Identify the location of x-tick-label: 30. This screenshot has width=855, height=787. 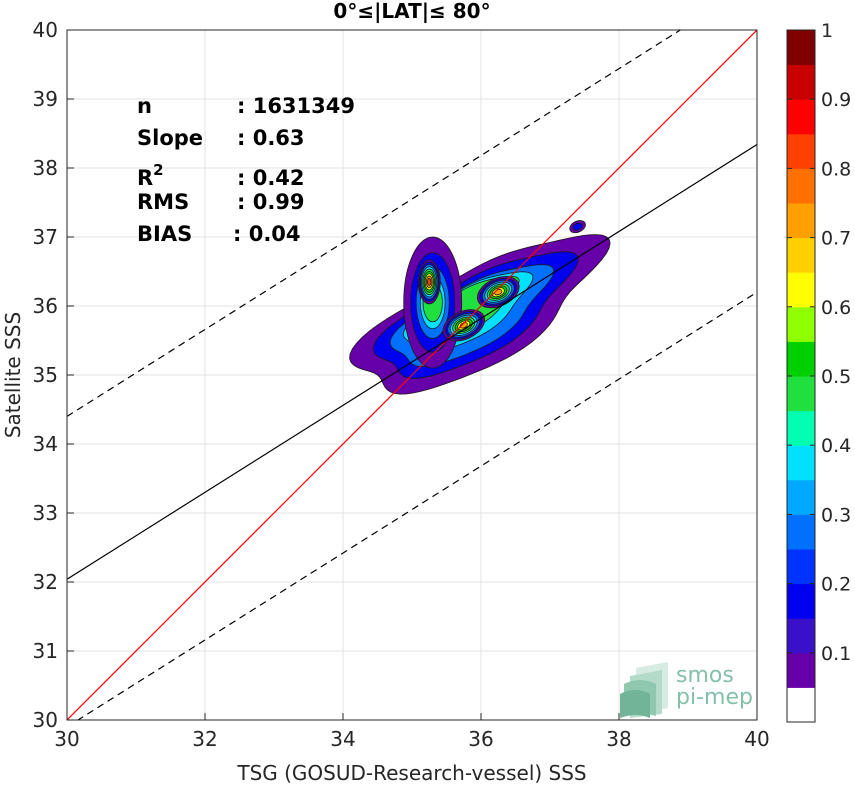
(66, 739).